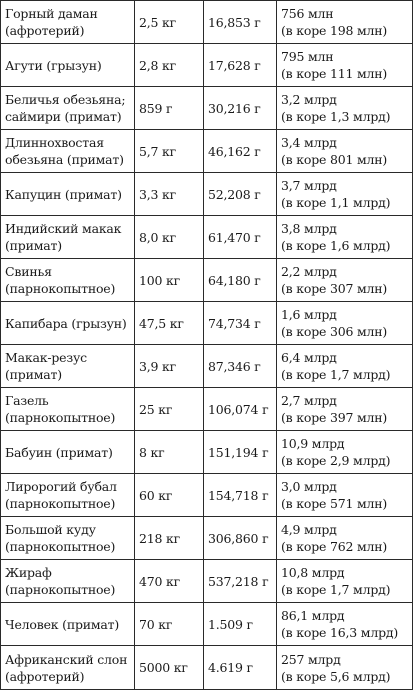 The width and height of the screenshot is (413, 700). What do you see at coordinates (344, 366) in the screenshot?
I see `neuron-count-cell: 6,4 млрд (в коре 1,7 млрд)` at bounding box center [344, 366].